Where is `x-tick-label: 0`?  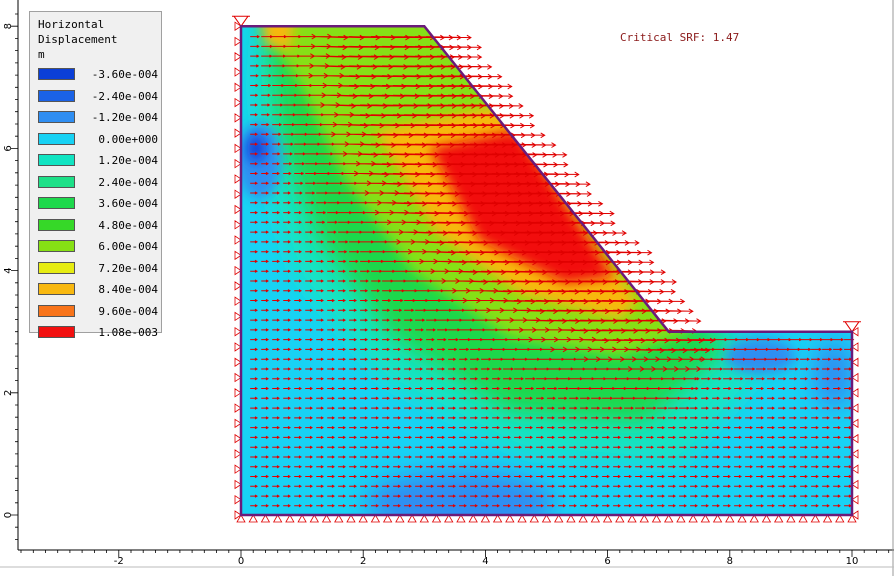 x-tick-label: 0 is located at coordinates (241, 561).